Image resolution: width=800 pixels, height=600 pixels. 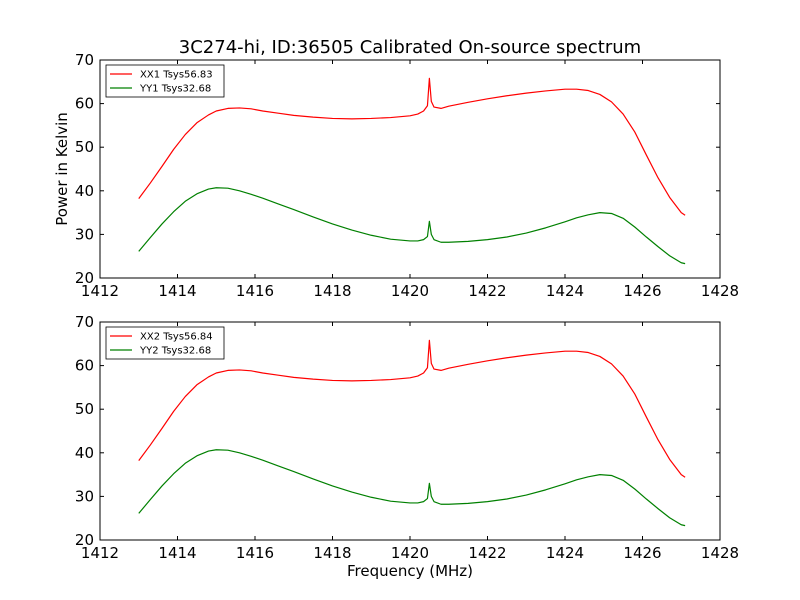 What do you see at coordinates (62, 169) in the screenshot?
I see `y-axis-label: Power in Kelvin` at bounding box center [62, 169].